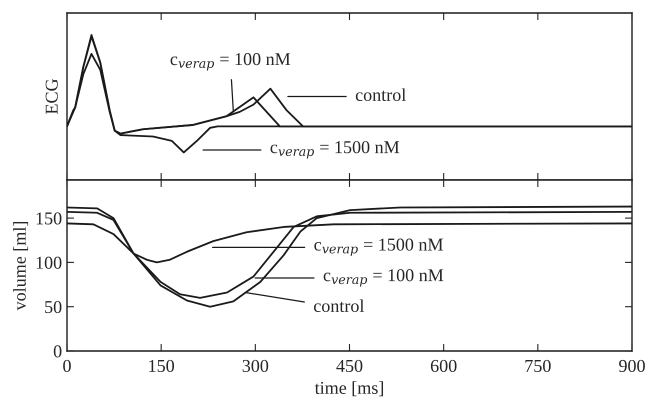  What do you see at coordinates (349, 388) in the screenshot?
I see `x-axis-title: time [ms]` at bounding box center [349, 388].